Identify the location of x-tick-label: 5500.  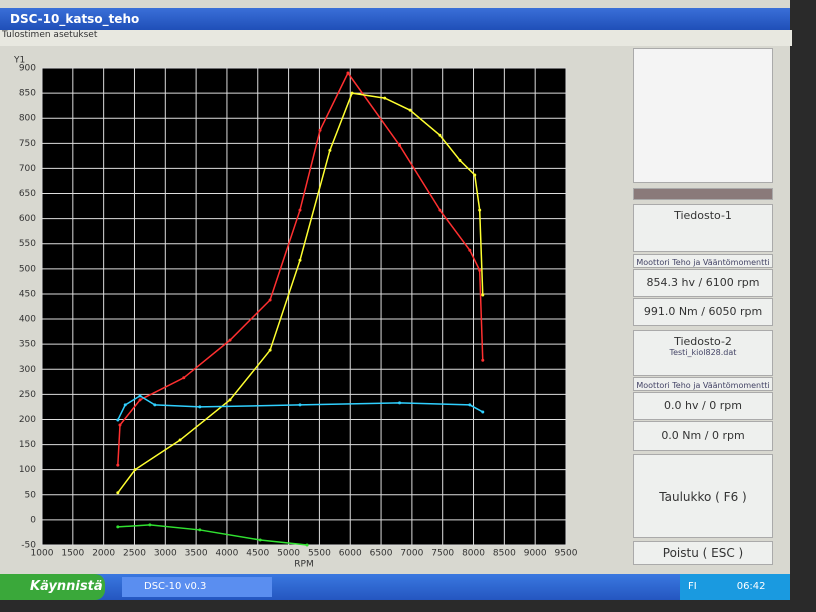
(319, 554).